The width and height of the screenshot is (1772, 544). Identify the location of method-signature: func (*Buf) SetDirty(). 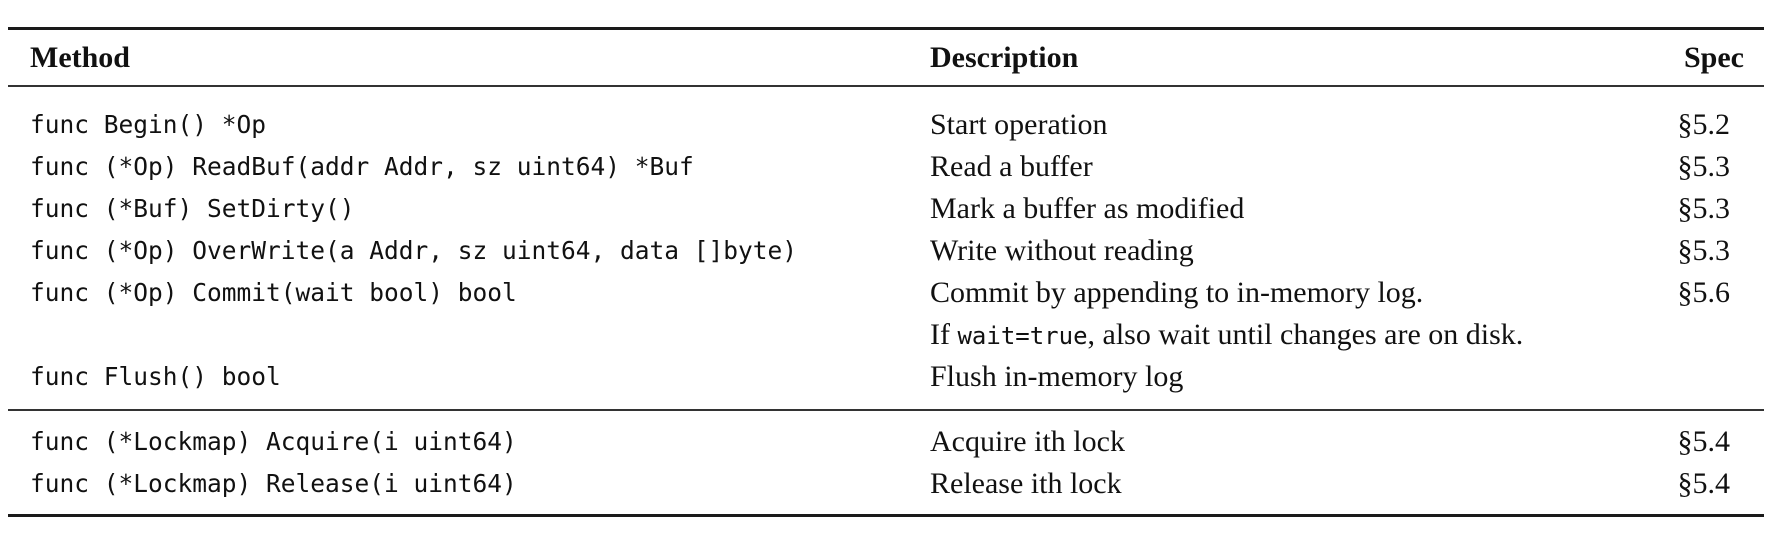
(192, 208).